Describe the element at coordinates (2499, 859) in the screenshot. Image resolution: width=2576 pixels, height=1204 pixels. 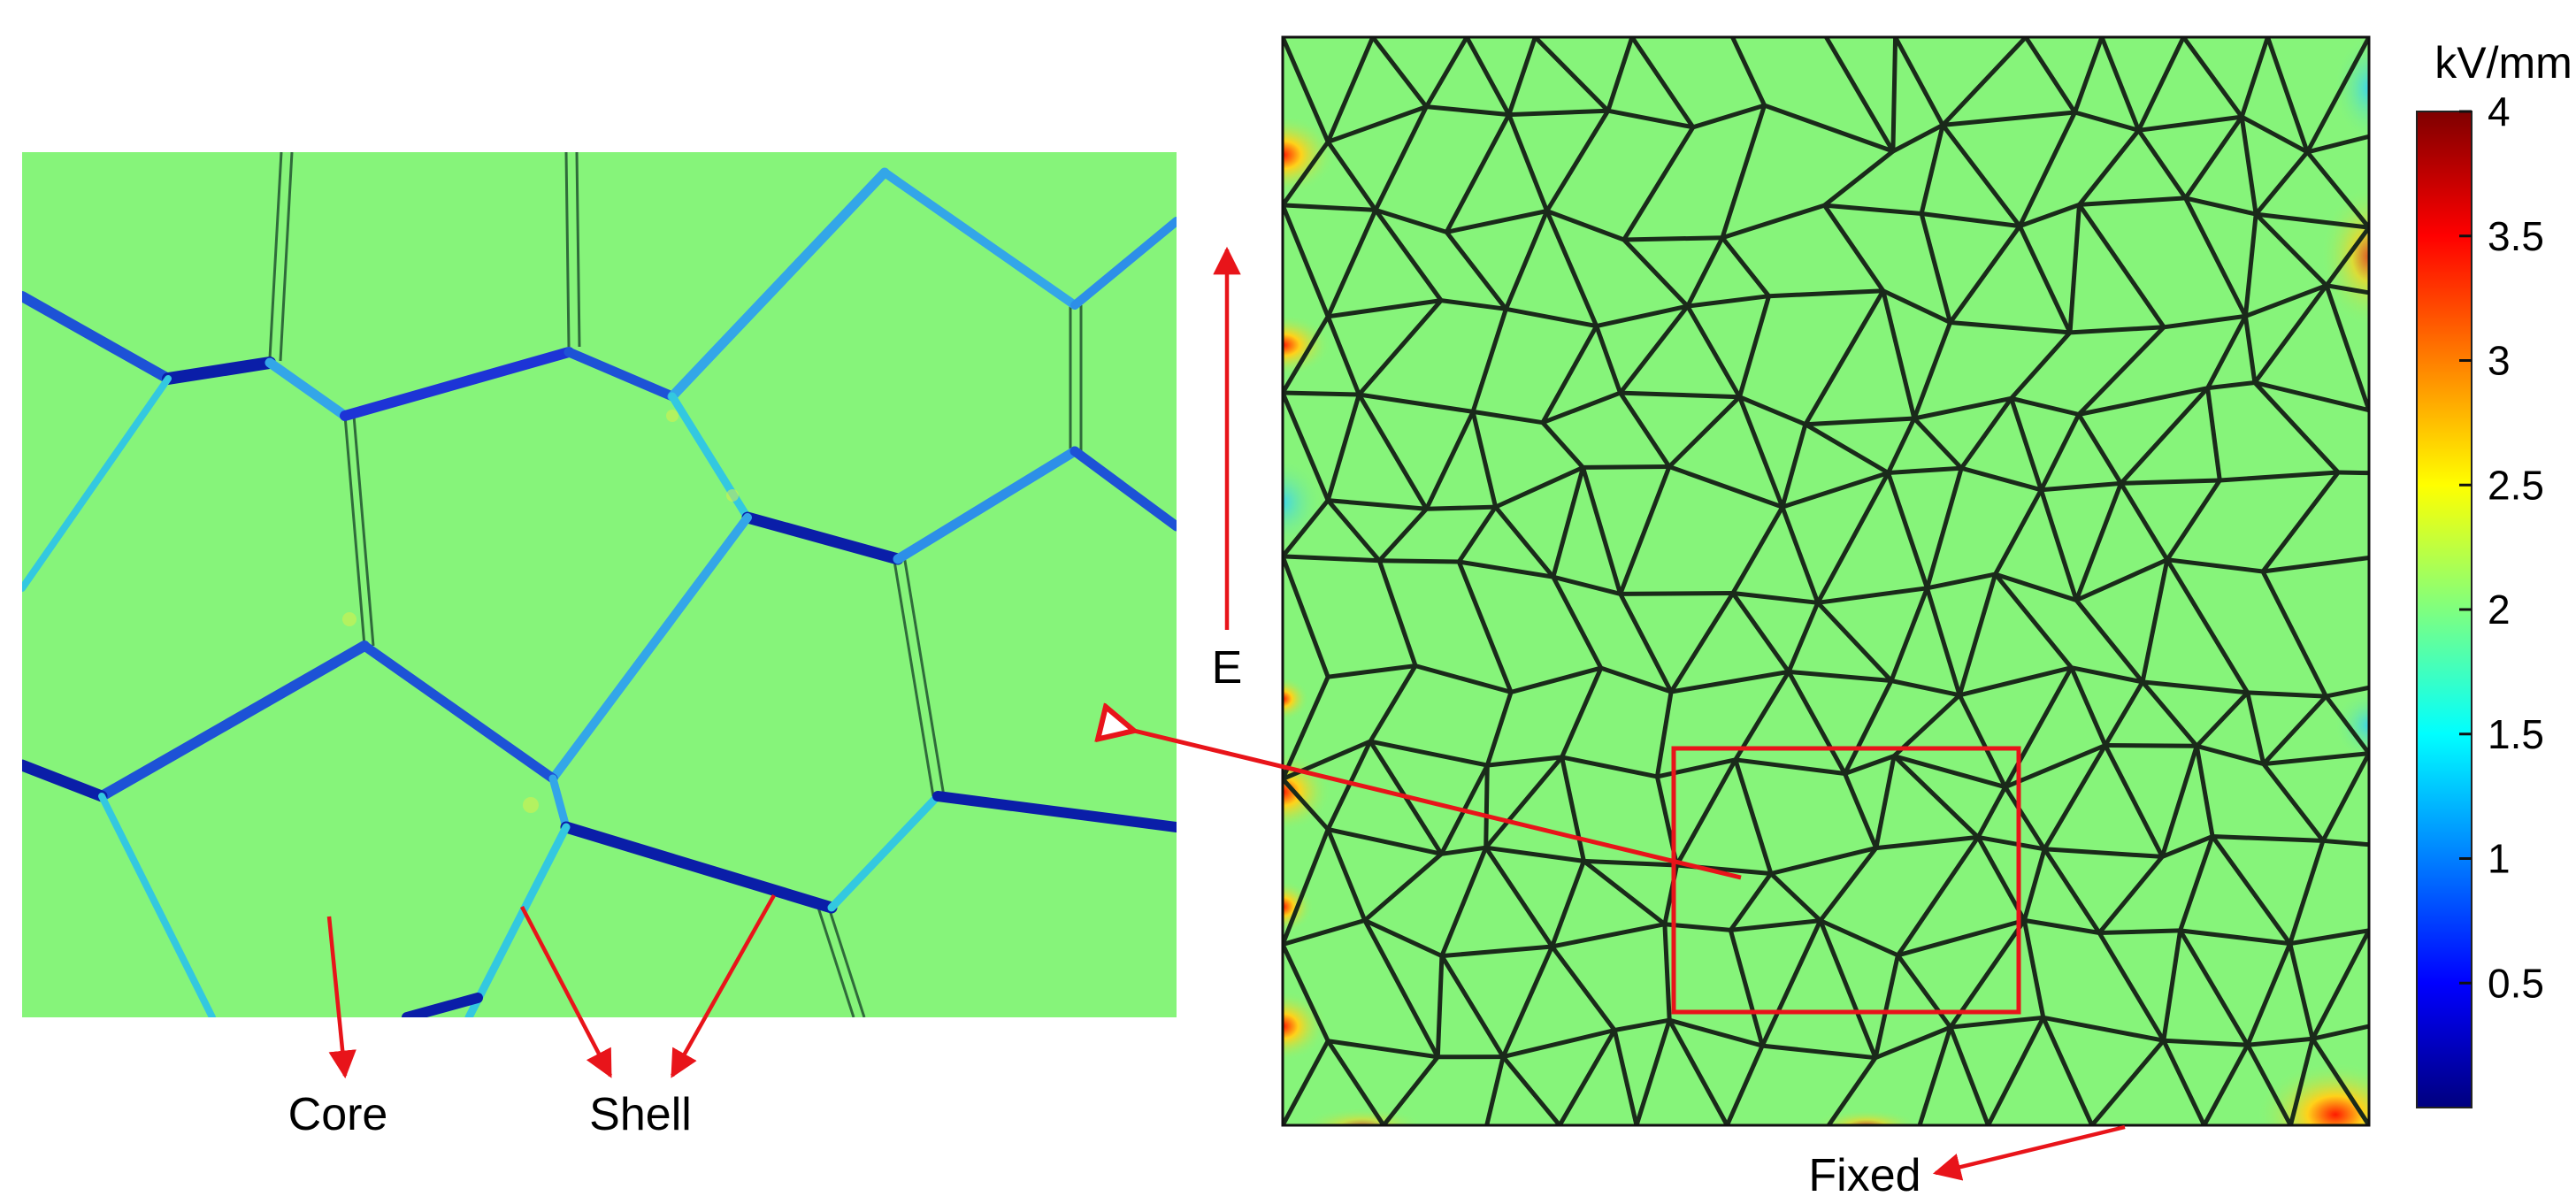
I see `colorbar-tick-label: 1` at that location.